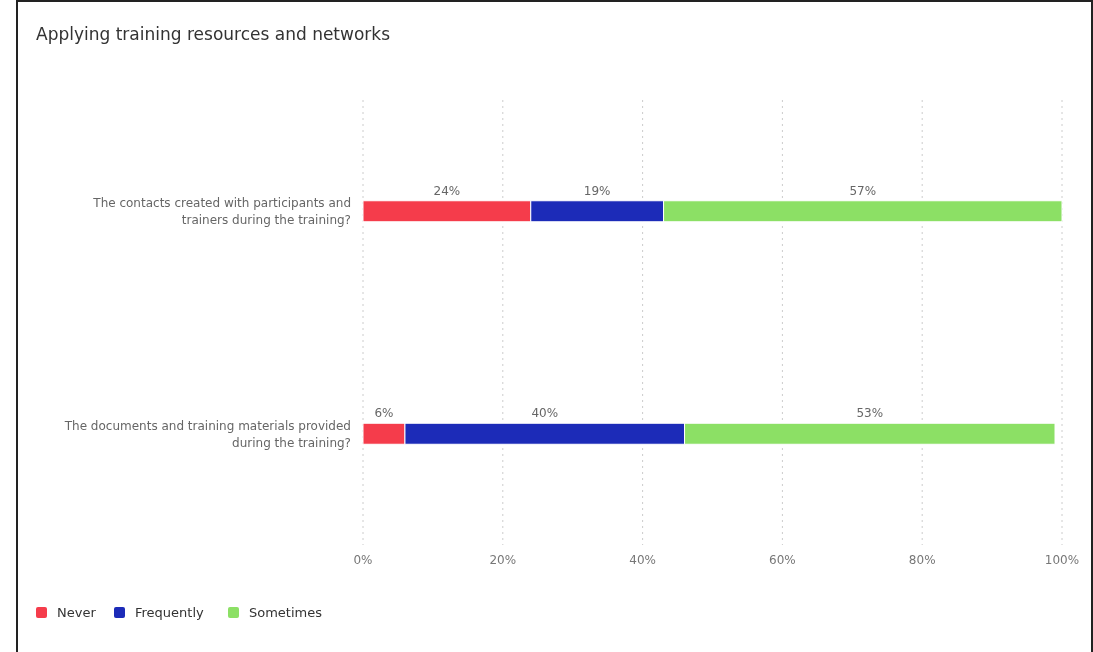 Image resolution: width=1093 pixels, height=652 pixels. I want to click on x-tick-label: 40%, so click(642, 560).